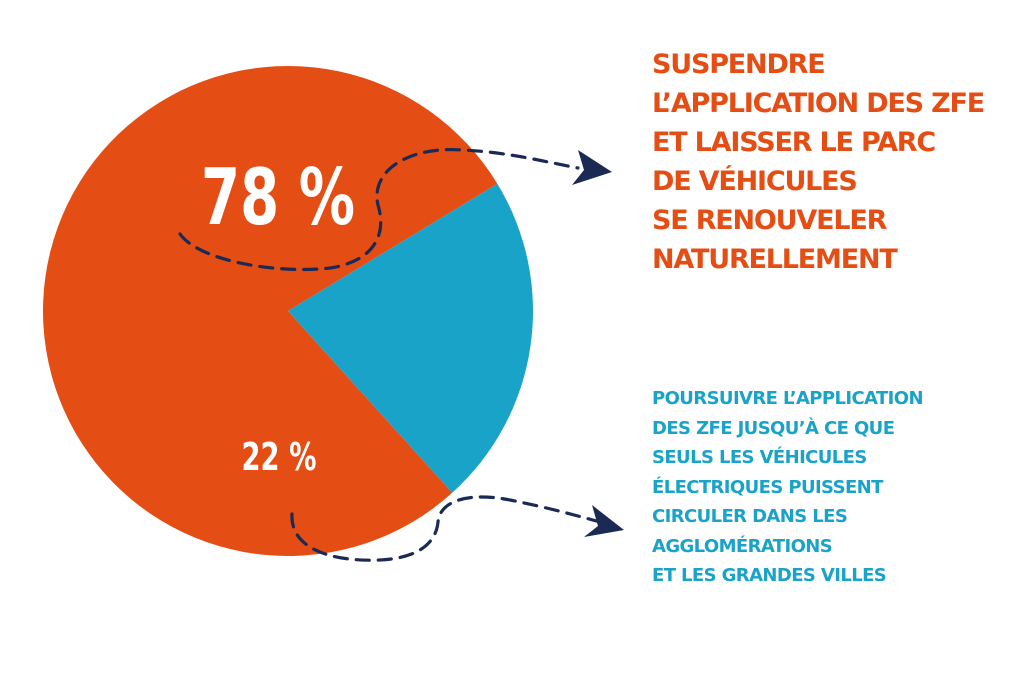  I want to click on orange-description-line: L’APPLICATION DES ZFE, so click(818, 103).